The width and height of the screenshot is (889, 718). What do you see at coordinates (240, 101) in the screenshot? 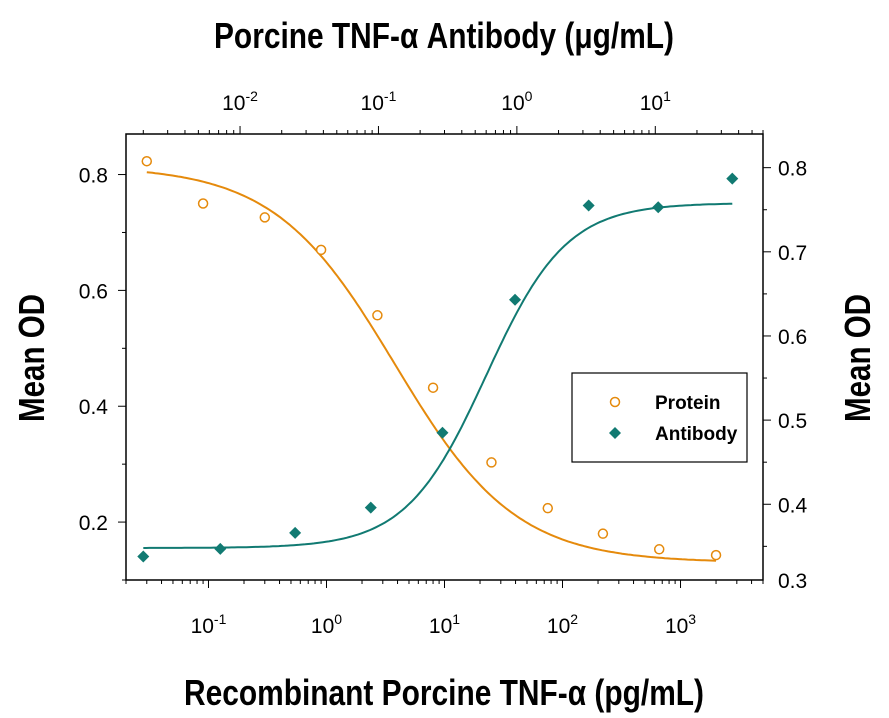
I see `x-top-tick-label: 10⁻²` at bounding box center [240, 101].